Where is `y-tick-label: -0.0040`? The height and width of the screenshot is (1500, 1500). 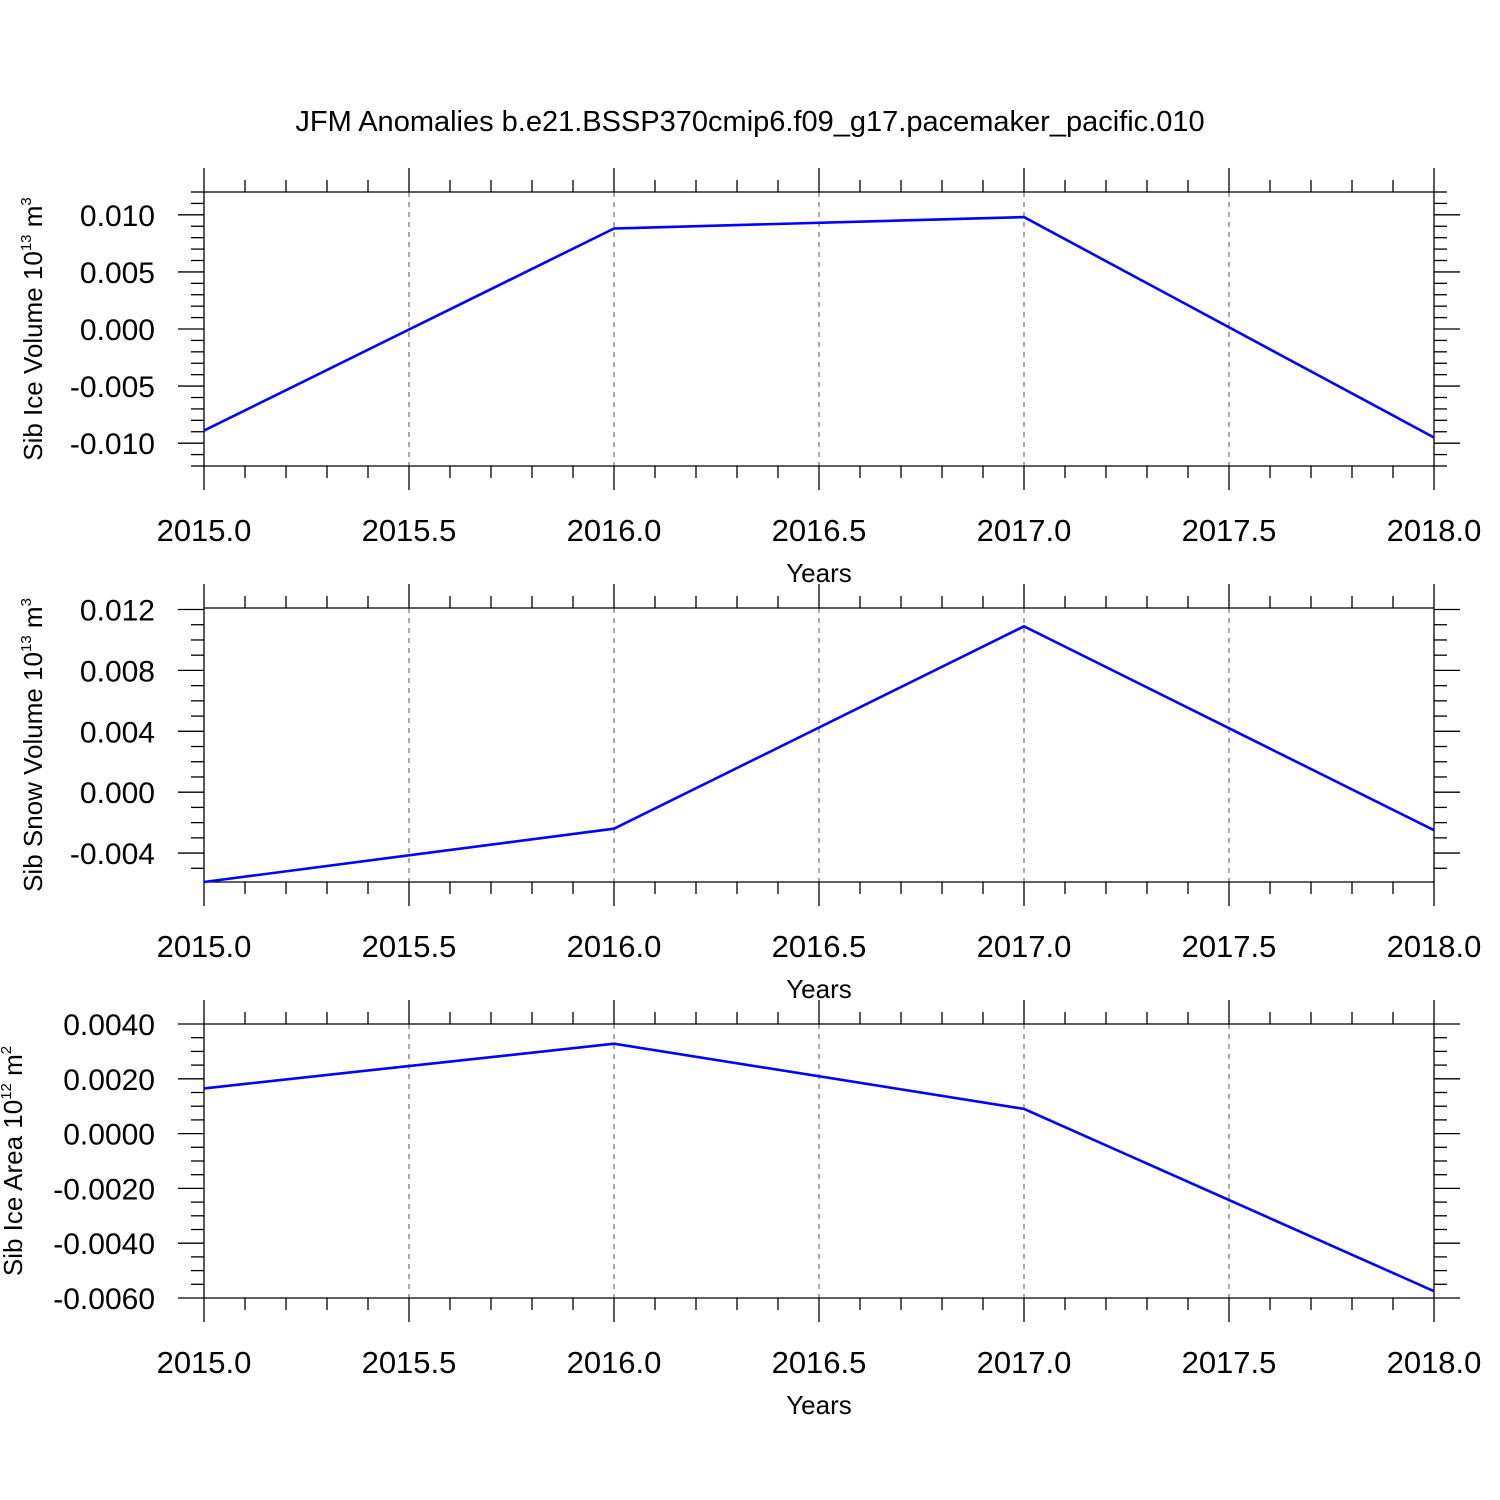 y-tick-label: -0.0040 is located at coordinates (104, 1244).